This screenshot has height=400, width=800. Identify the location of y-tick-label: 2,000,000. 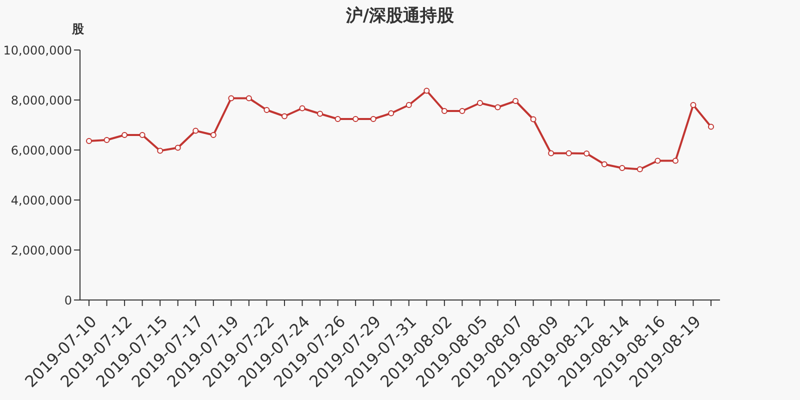
(41, 250).